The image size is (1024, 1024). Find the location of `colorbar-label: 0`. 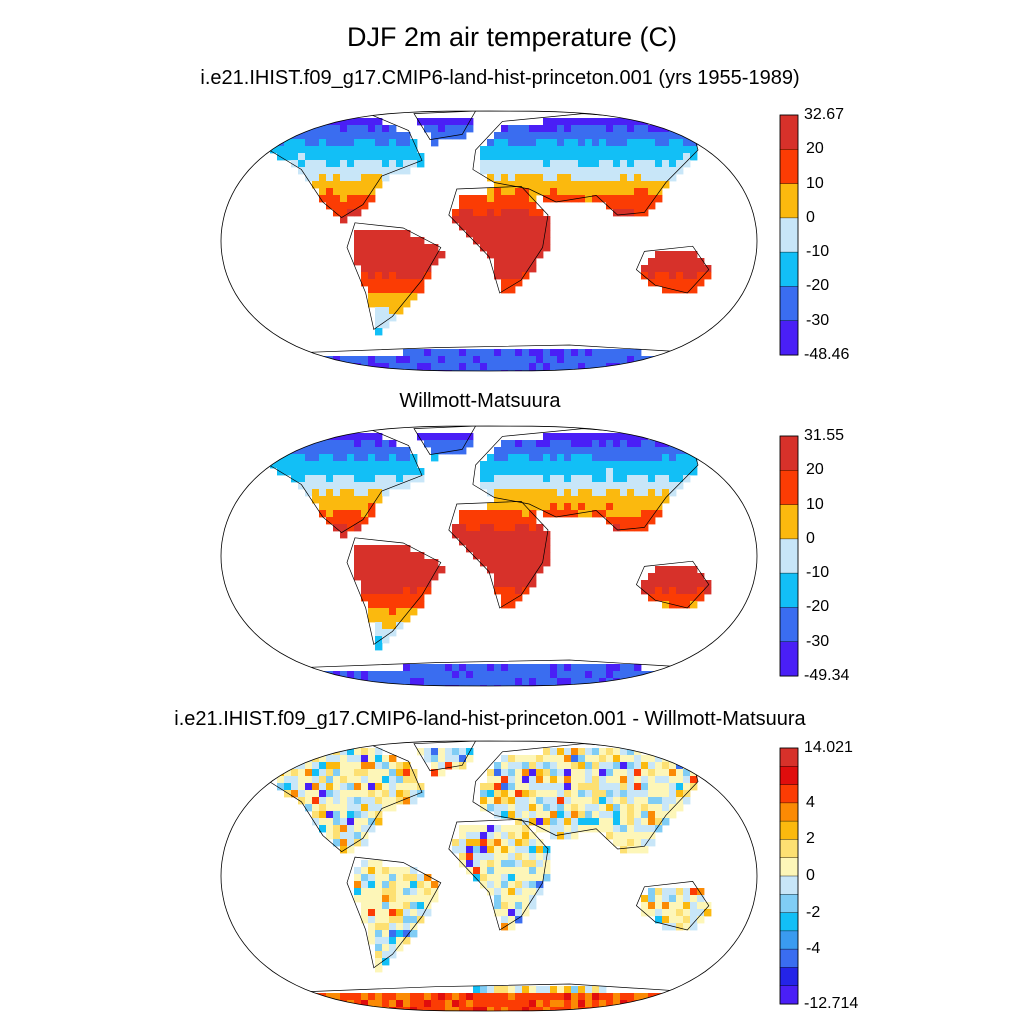

colorbar-label: 0 is located at coordinates (810, 875).